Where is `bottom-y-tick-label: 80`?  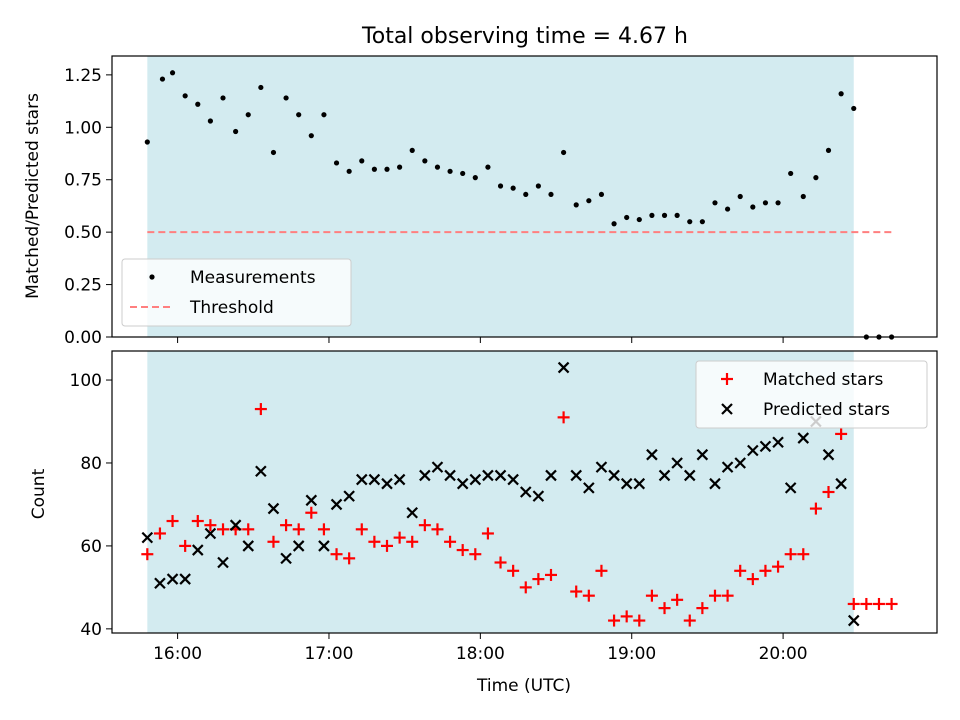 bottom-y-tick-label: 80 is located at coordinates (91, 464).